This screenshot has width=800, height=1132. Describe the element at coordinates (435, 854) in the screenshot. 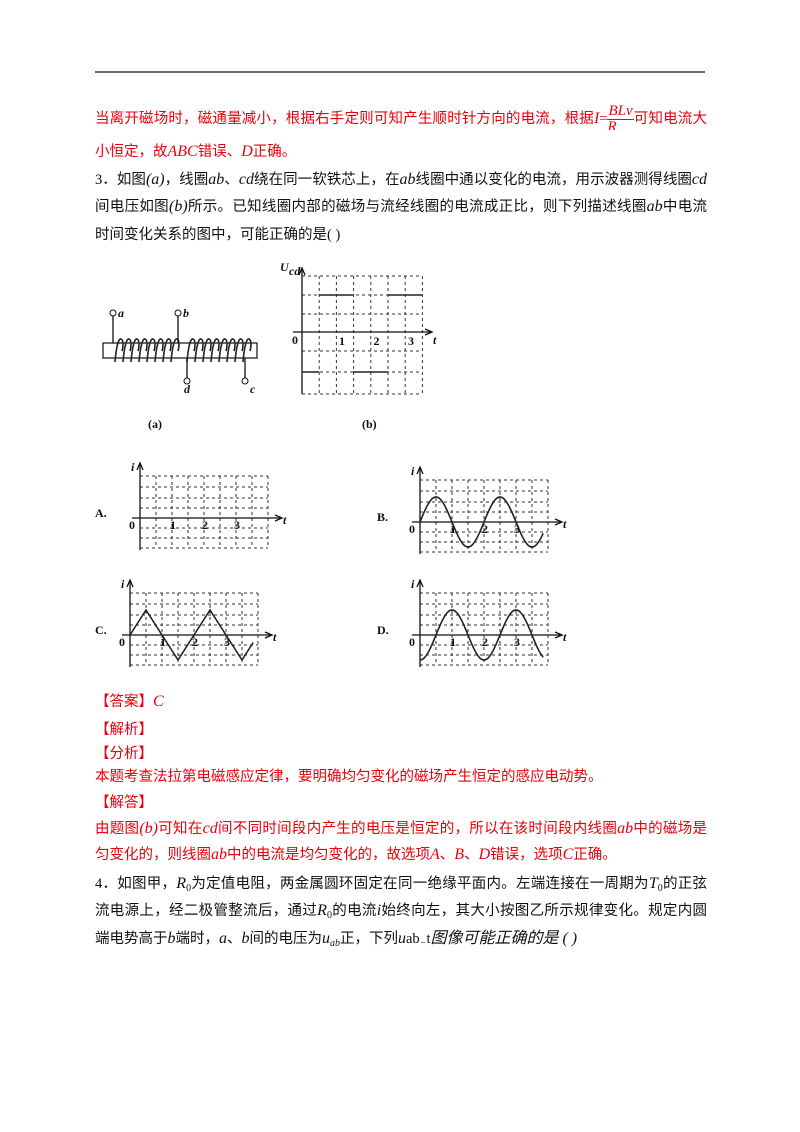

I see `math: A` at that location.